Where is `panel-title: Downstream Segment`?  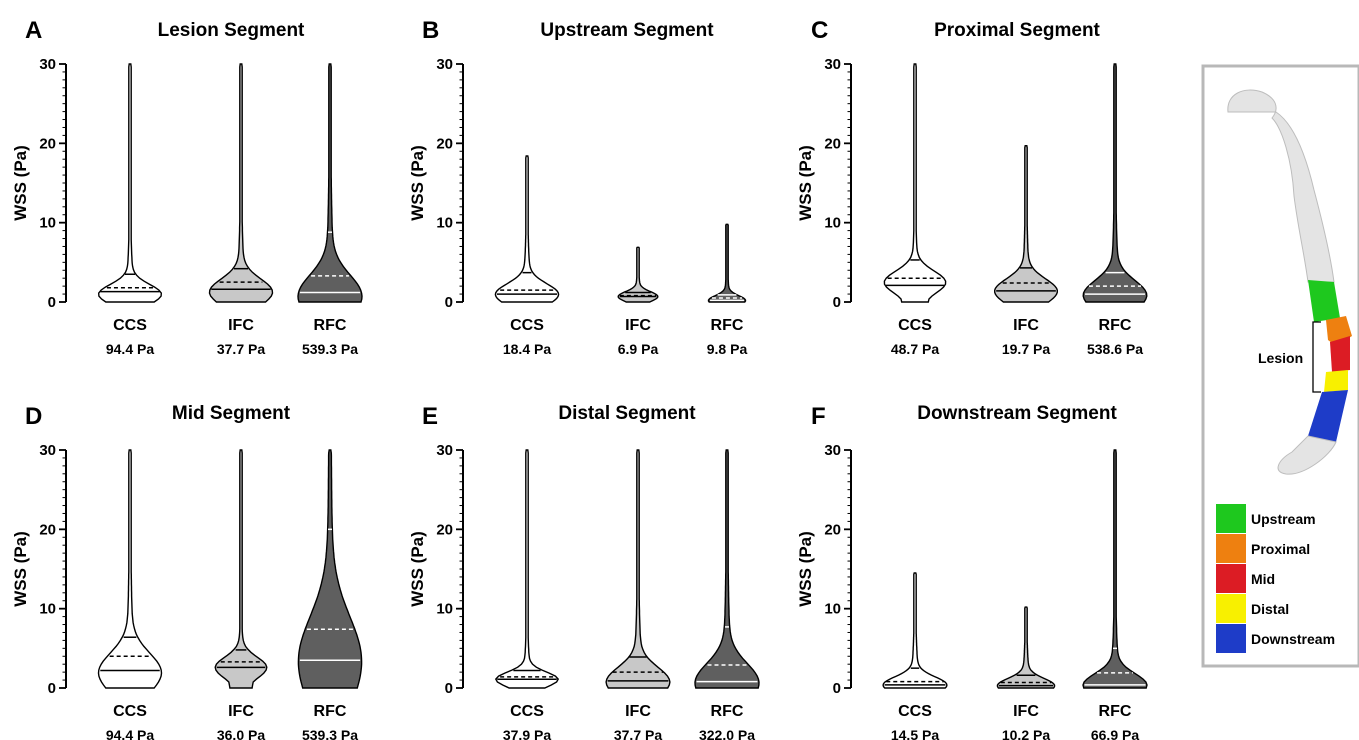 panel-title: Downstream Segment is located at coordinates (1017, 413).